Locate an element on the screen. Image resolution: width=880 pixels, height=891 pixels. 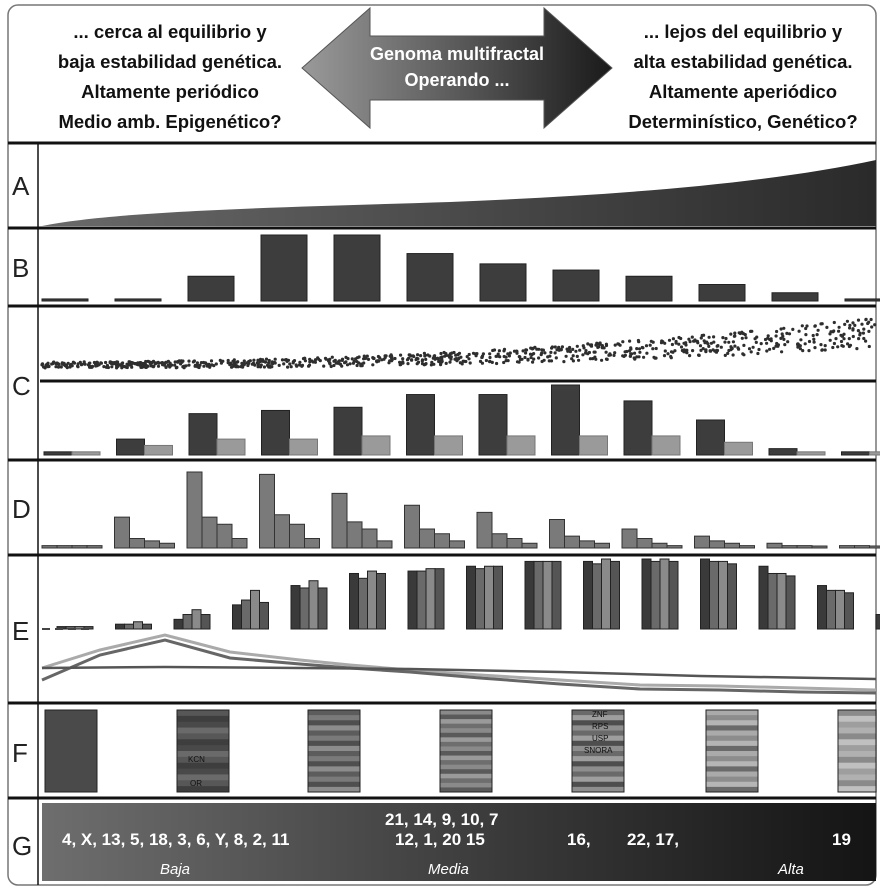
f-label-usp: USP is located at coordinates (600, 738).